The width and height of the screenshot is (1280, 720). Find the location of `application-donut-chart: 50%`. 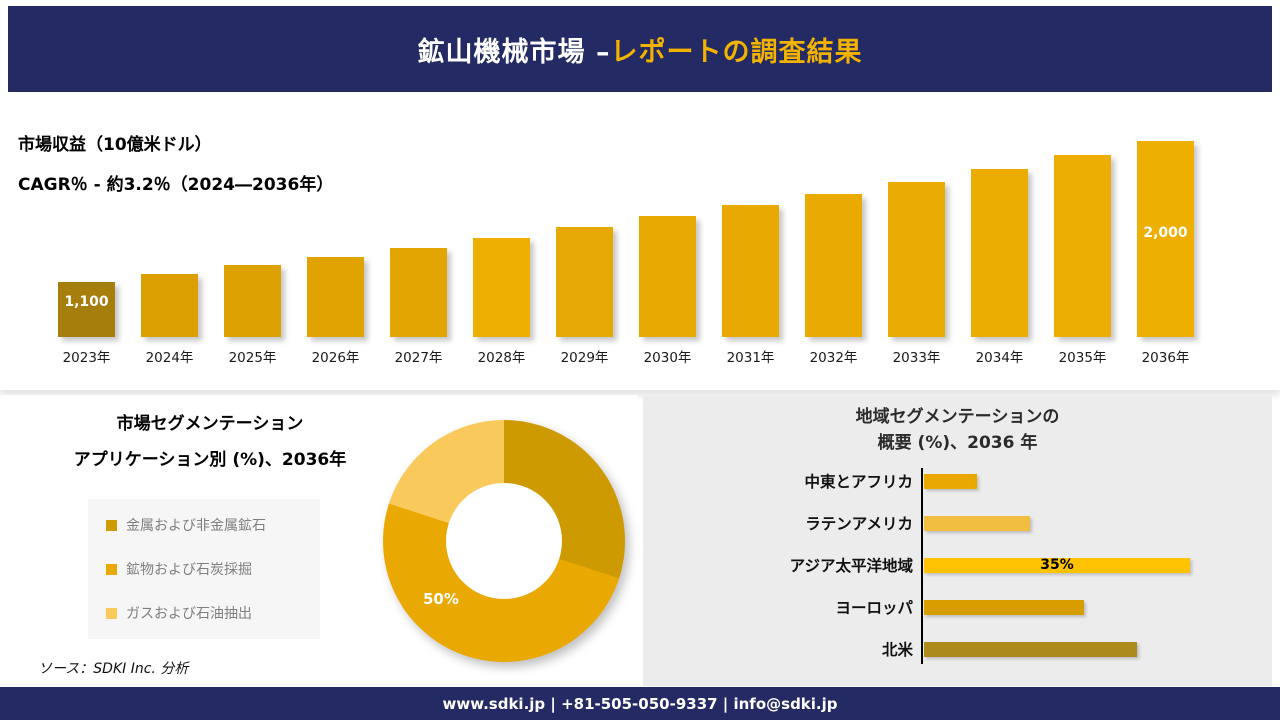

application-donut-chart: 50% is located at coordinates (504, 541).